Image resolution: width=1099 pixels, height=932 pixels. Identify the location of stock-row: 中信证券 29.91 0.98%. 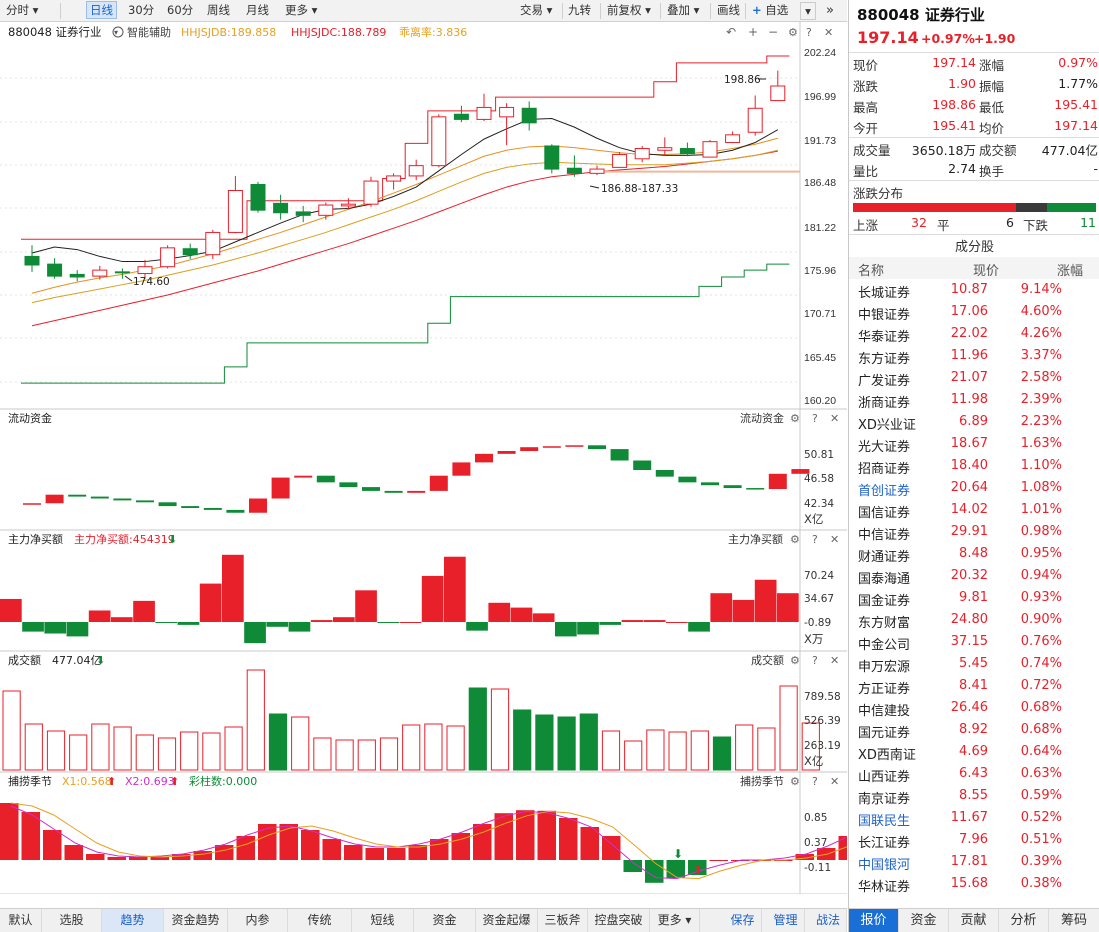
(974, 532).